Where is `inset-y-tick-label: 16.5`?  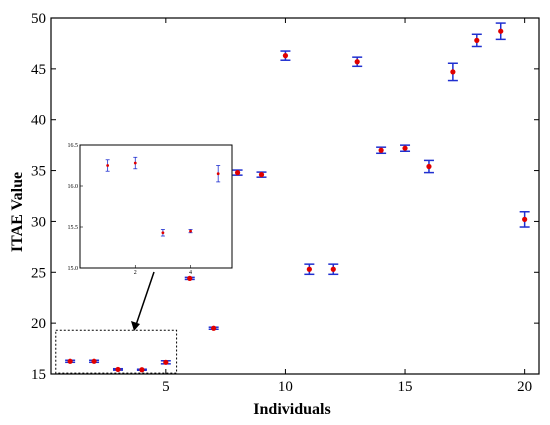
inset-y-tick-label: 16.5 is located at coordinates (73, 146).